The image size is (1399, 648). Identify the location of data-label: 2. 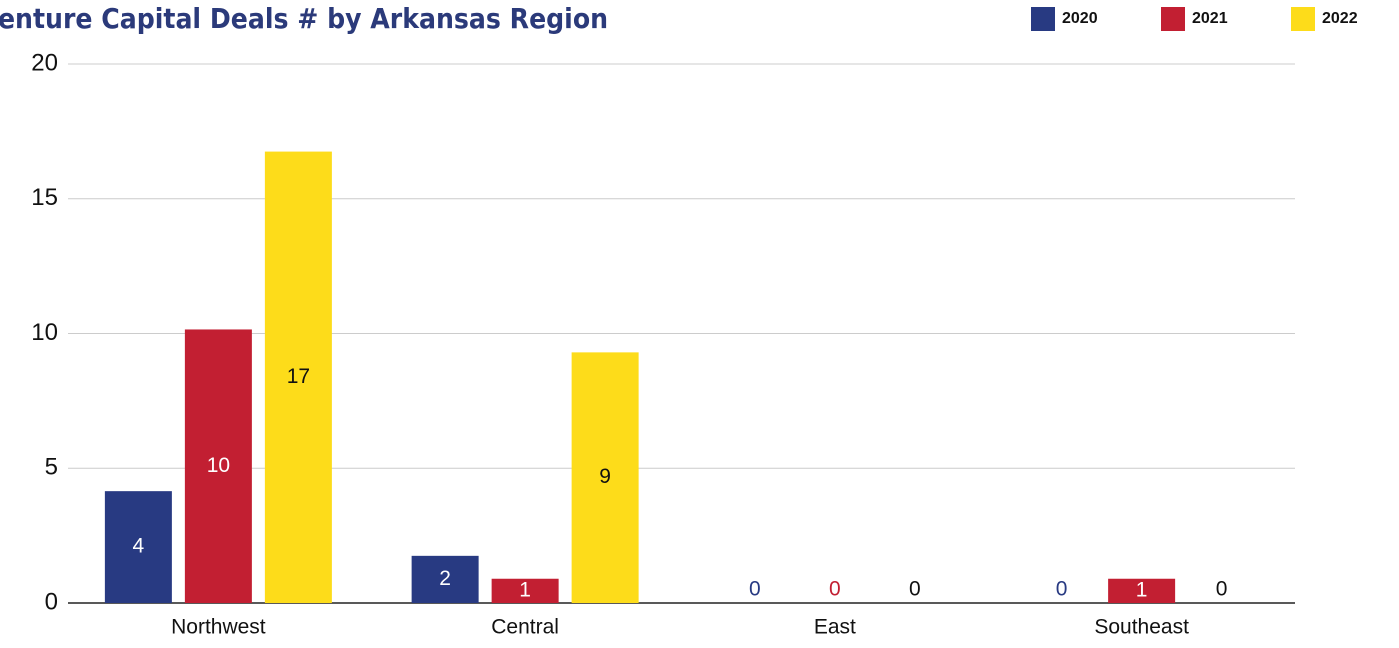
(445, 578).